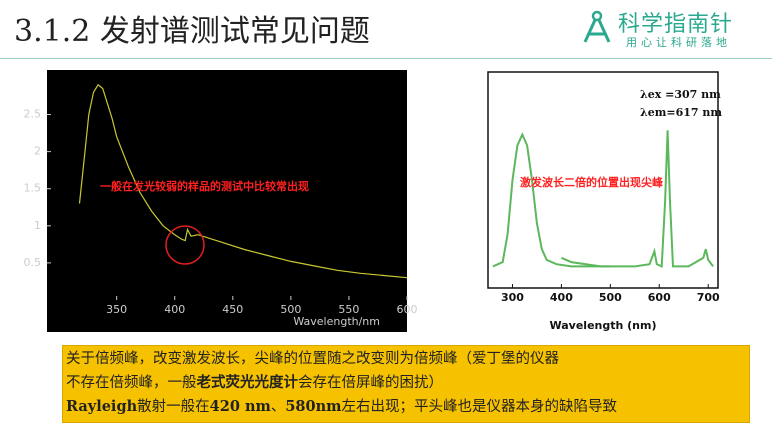  I want to click on x-axis-label: Wavelength (nm), so click(603, 325).